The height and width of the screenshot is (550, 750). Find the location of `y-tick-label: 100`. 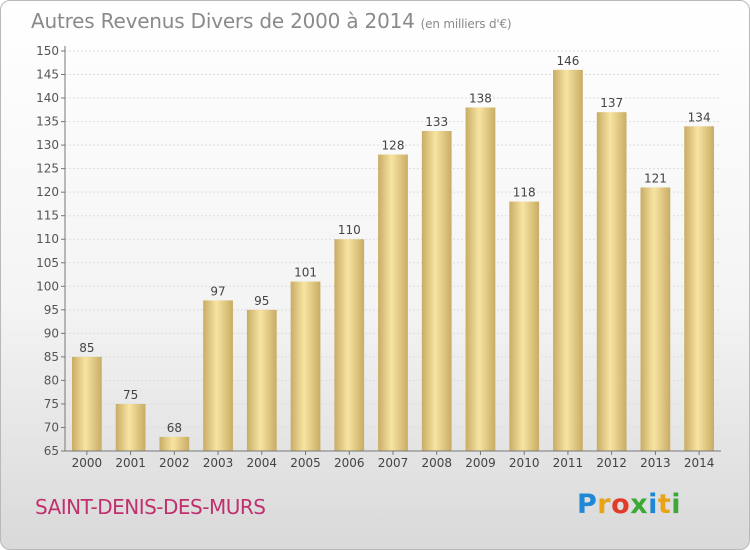

y-tick-label: 100 is located at coordinates (47, 286).